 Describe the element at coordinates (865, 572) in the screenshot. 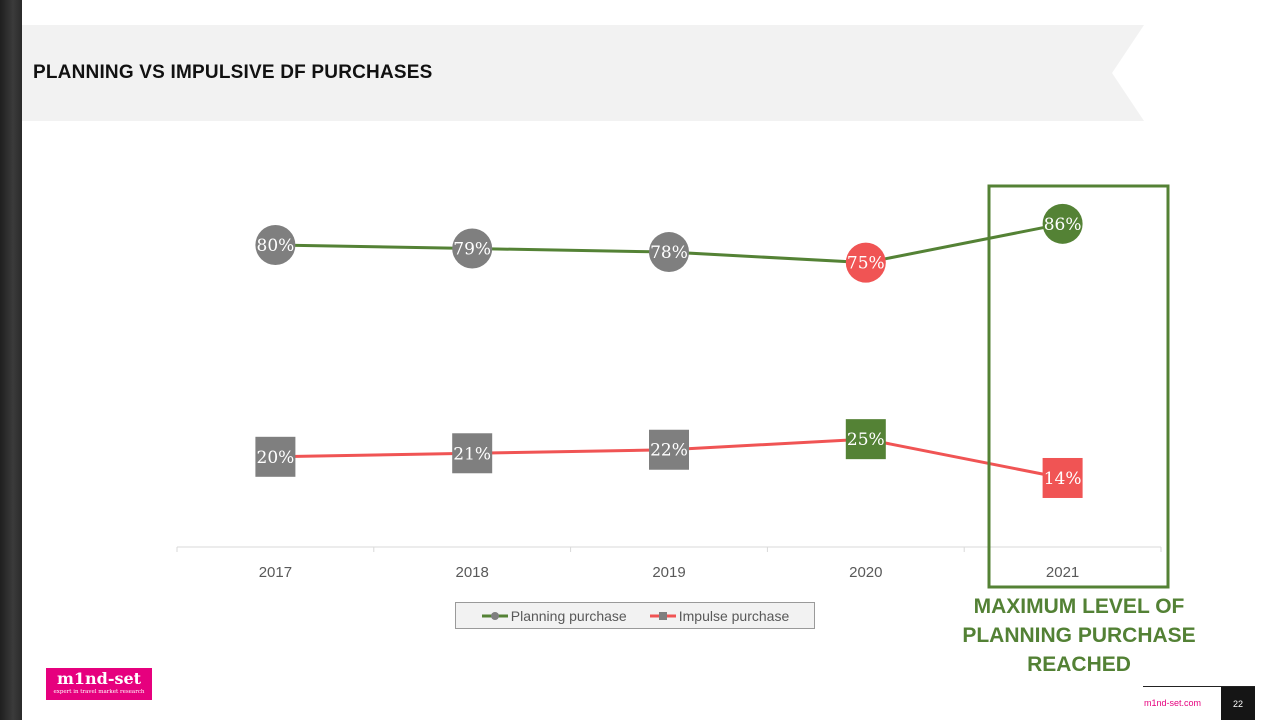

I see `x-tick-label: 2020` at that location.